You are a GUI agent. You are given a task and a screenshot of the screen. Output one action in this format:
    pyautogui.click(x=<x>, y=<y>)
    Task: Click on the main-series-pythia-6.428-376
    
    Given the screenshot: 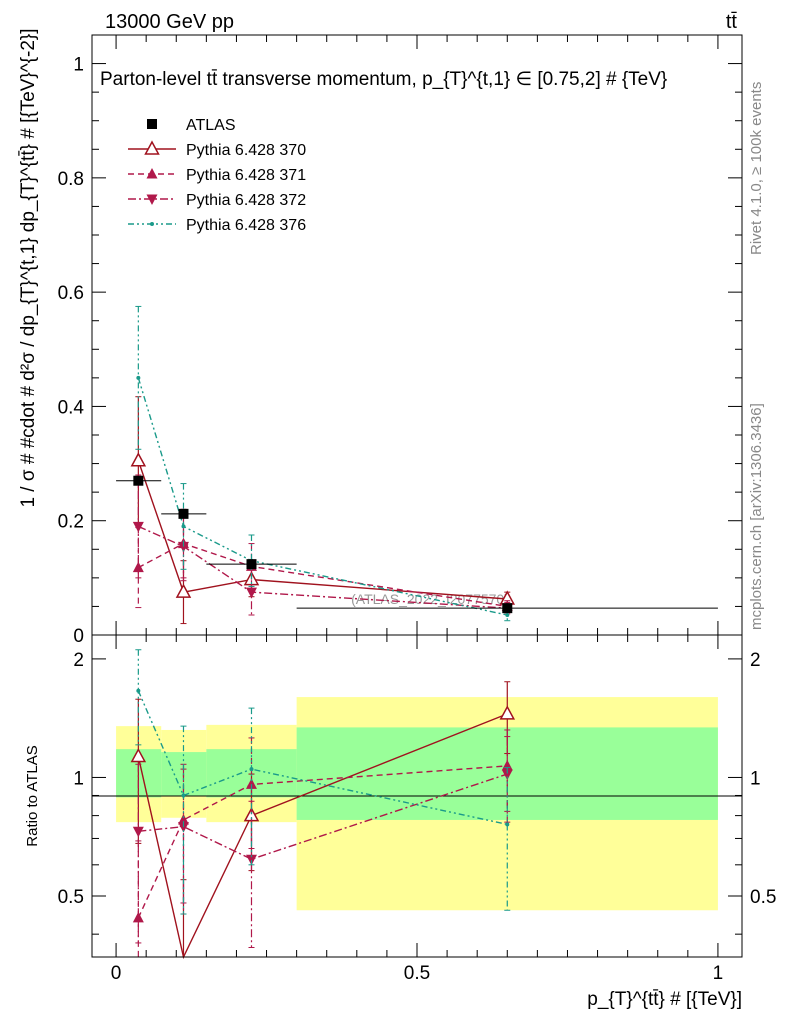 What is the action you would take?
    pyautogui.click(x=323, y=463)
    